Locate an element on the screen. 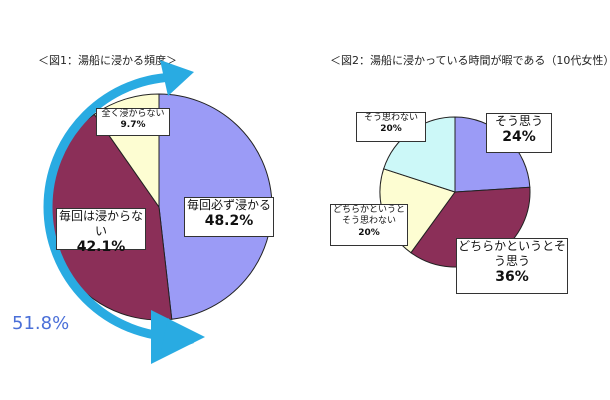 The image size is (610, 400). chart2-label-0-value: 24% is located at coordinates (519, 137).